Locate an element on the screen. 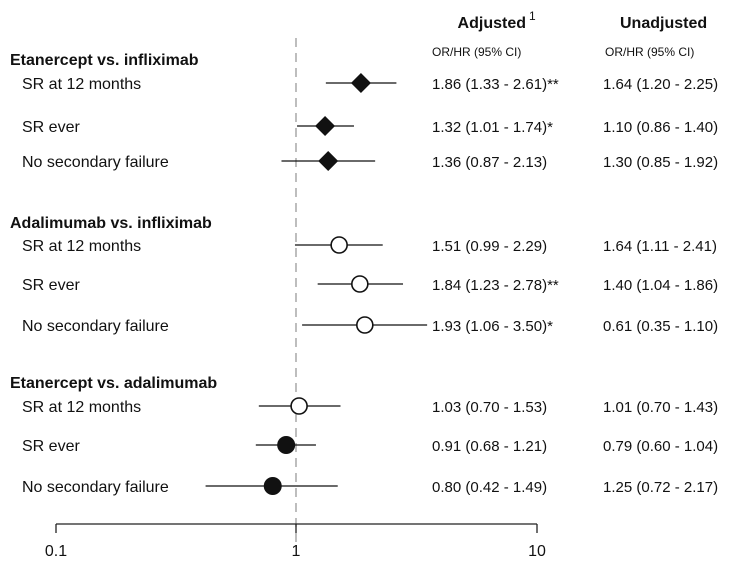 This screenshot has height=565, width=746. header-adjusted-sub: OR/HR (95% CI) is located at coordinates (476, 52).